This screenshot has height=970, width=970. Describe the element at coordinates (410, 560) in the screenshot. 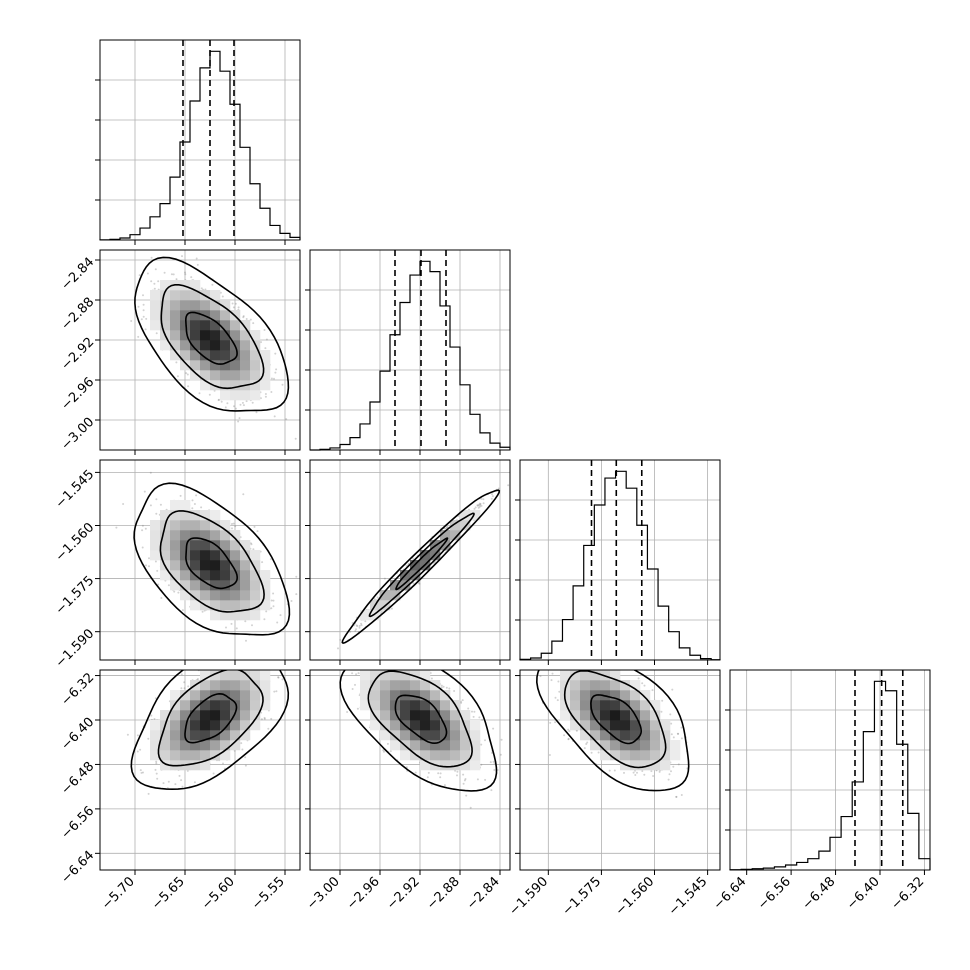

I see `panel-frame` at that location.